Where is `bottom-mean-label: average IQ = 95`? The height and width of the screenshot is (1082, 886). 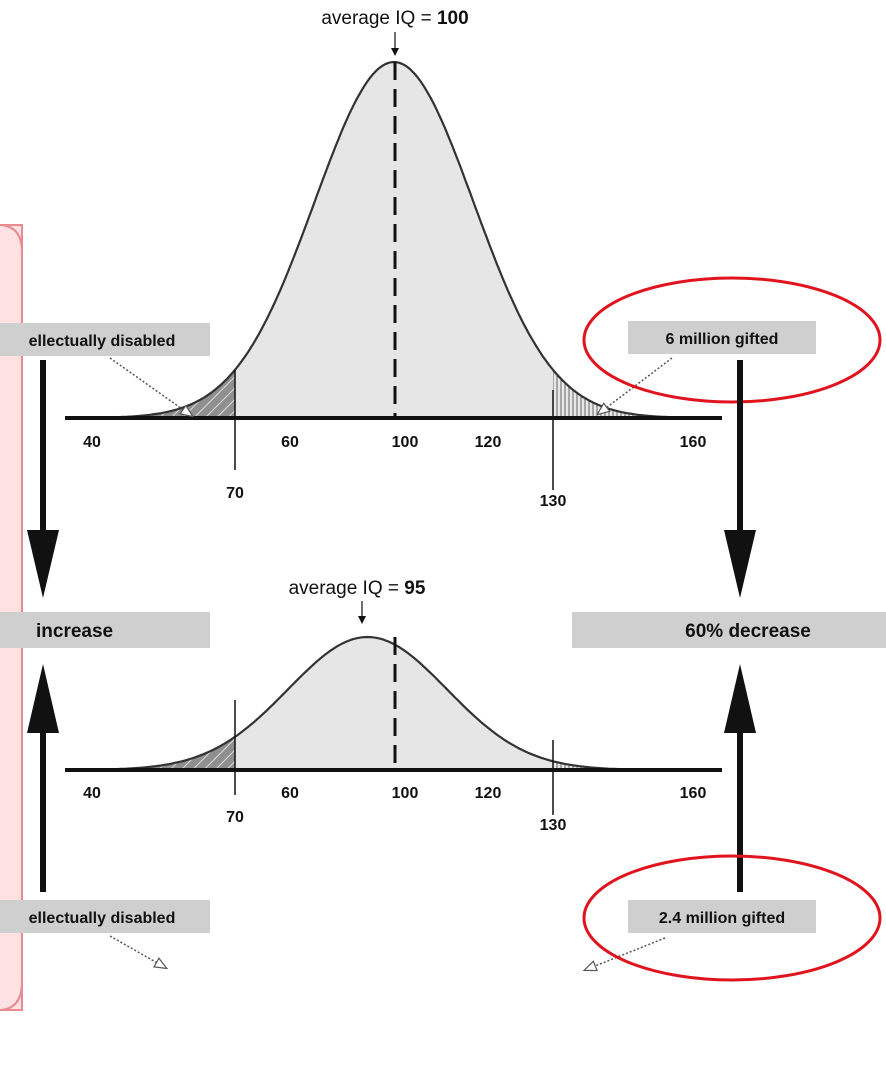
bottom-mean-label: average IQ = 95 is located at coordinates (357, 588).